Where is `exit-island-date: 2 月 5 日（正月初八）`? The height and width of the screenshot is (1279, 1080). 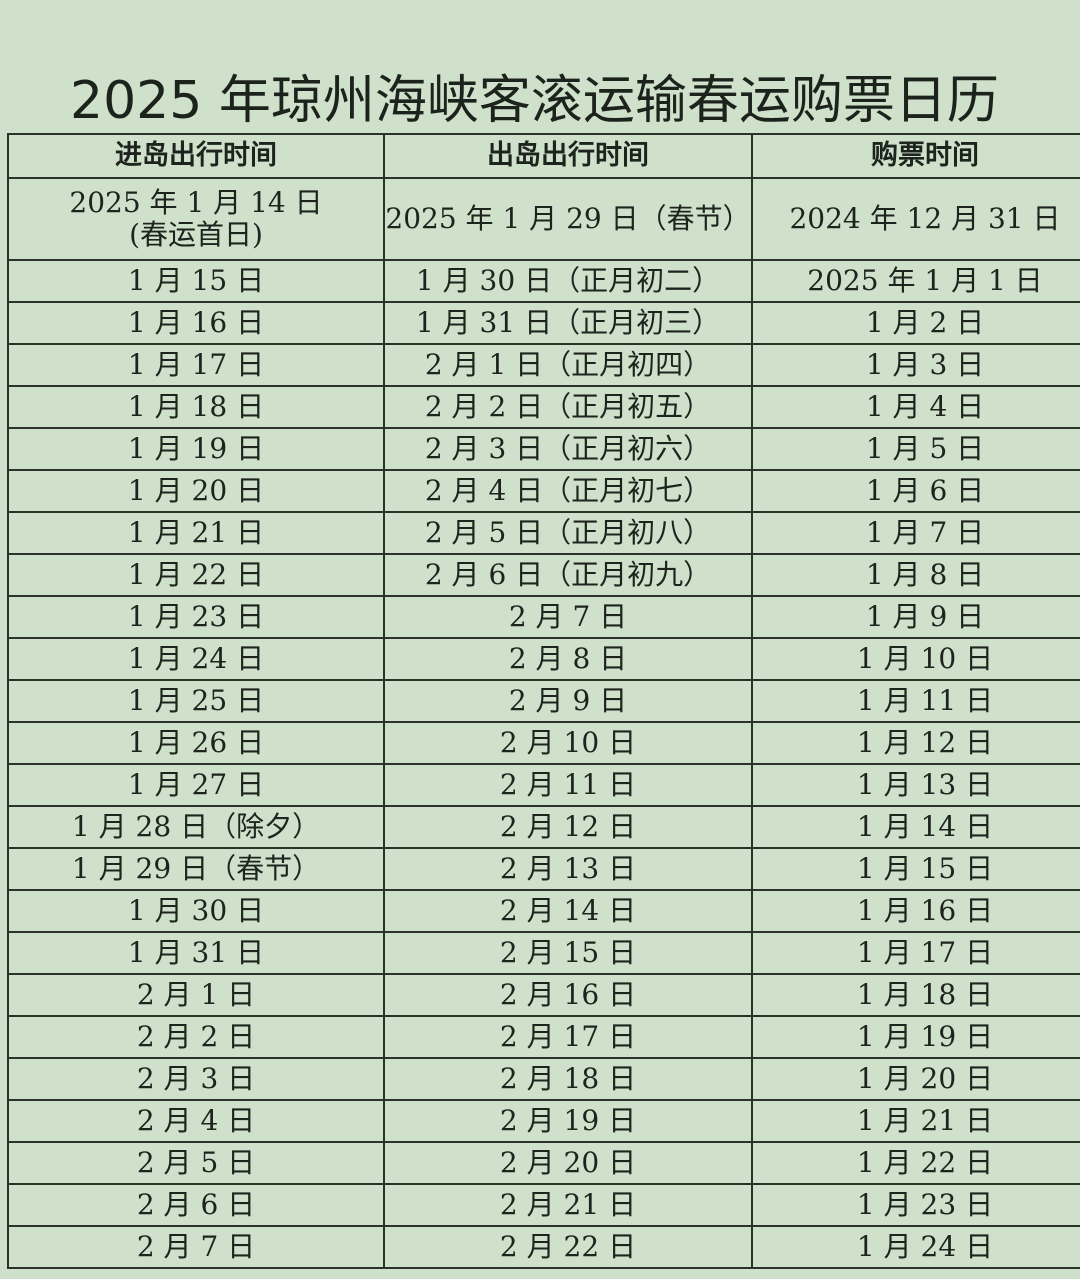 exit-island-date: 2 月 5 日（正月初八） is located at coordinates (568, 533).